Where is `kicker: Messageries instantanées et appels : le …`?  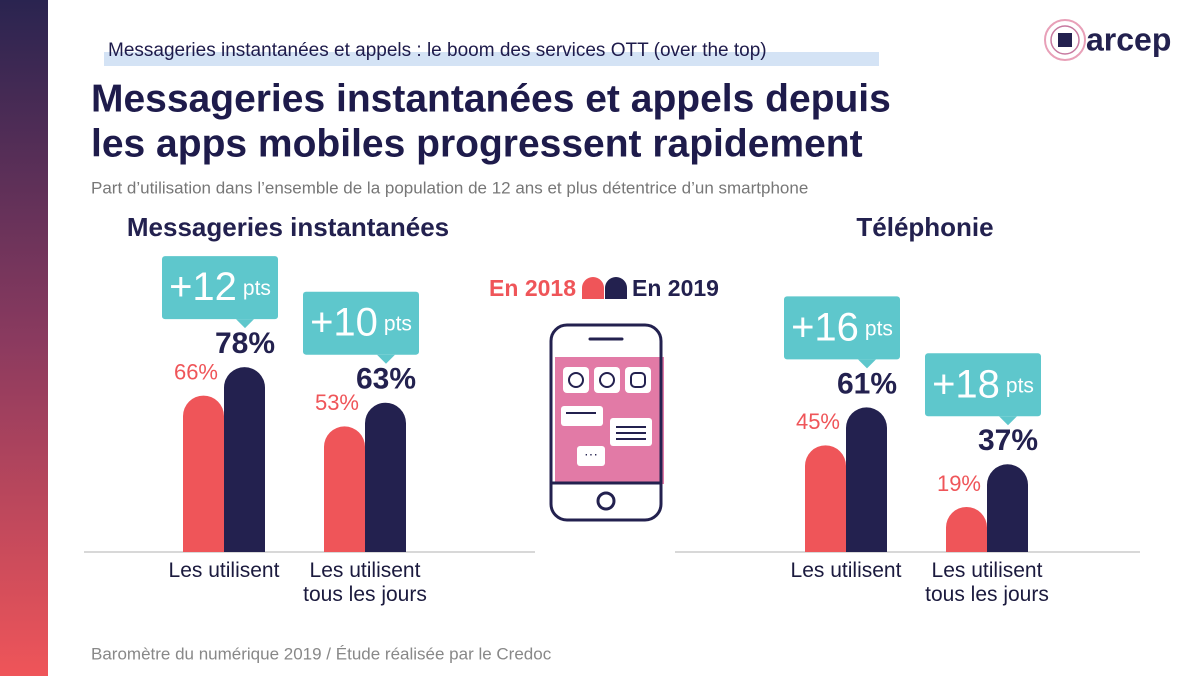 kicker: Messageries instantanées et appels : le … is located at coordinates (437, 50).